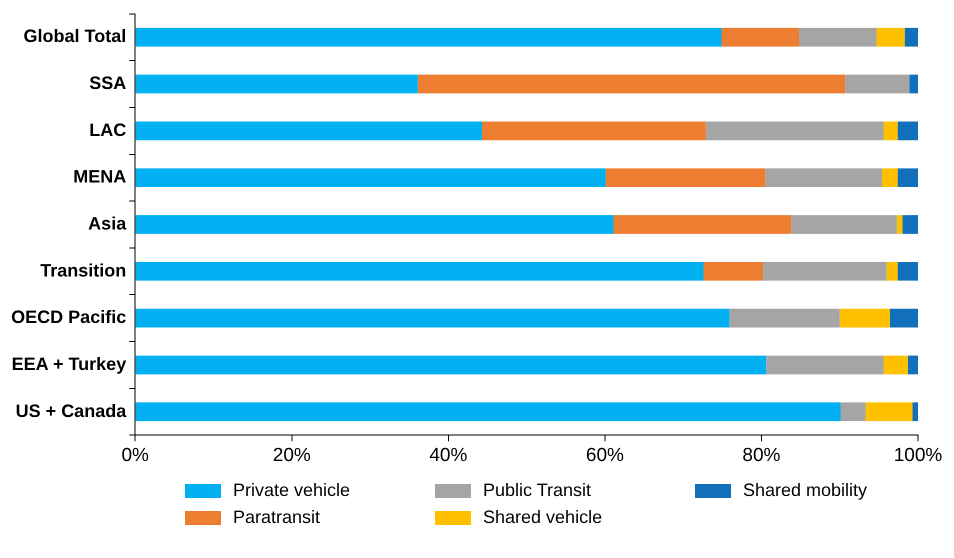 The image size is (954, 558). Describe the element at coordinates (805, 490) in the screenshot. I see `legend-label: Shared mobility` at that location.